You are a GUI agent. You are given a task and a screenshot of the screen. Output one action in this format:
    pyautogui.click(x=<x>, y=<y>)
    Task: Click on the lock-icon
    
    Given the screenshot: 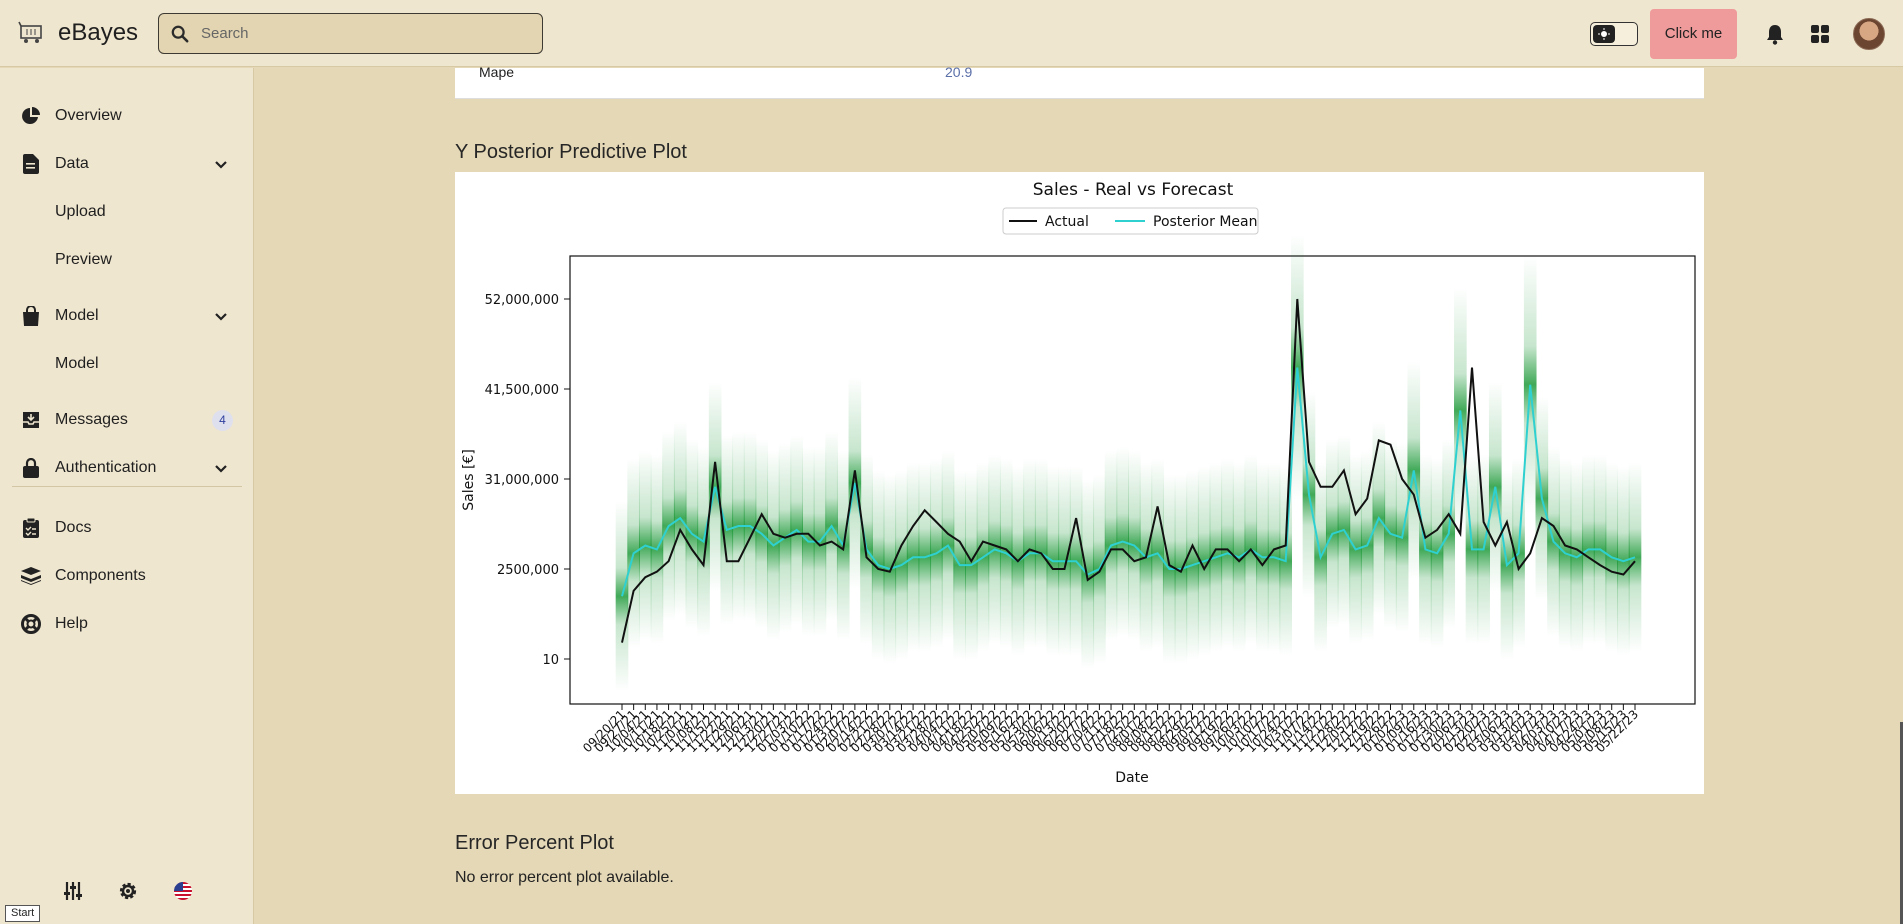 What is the action you would take?
    pyautogui.click(x=31, y=468)
    